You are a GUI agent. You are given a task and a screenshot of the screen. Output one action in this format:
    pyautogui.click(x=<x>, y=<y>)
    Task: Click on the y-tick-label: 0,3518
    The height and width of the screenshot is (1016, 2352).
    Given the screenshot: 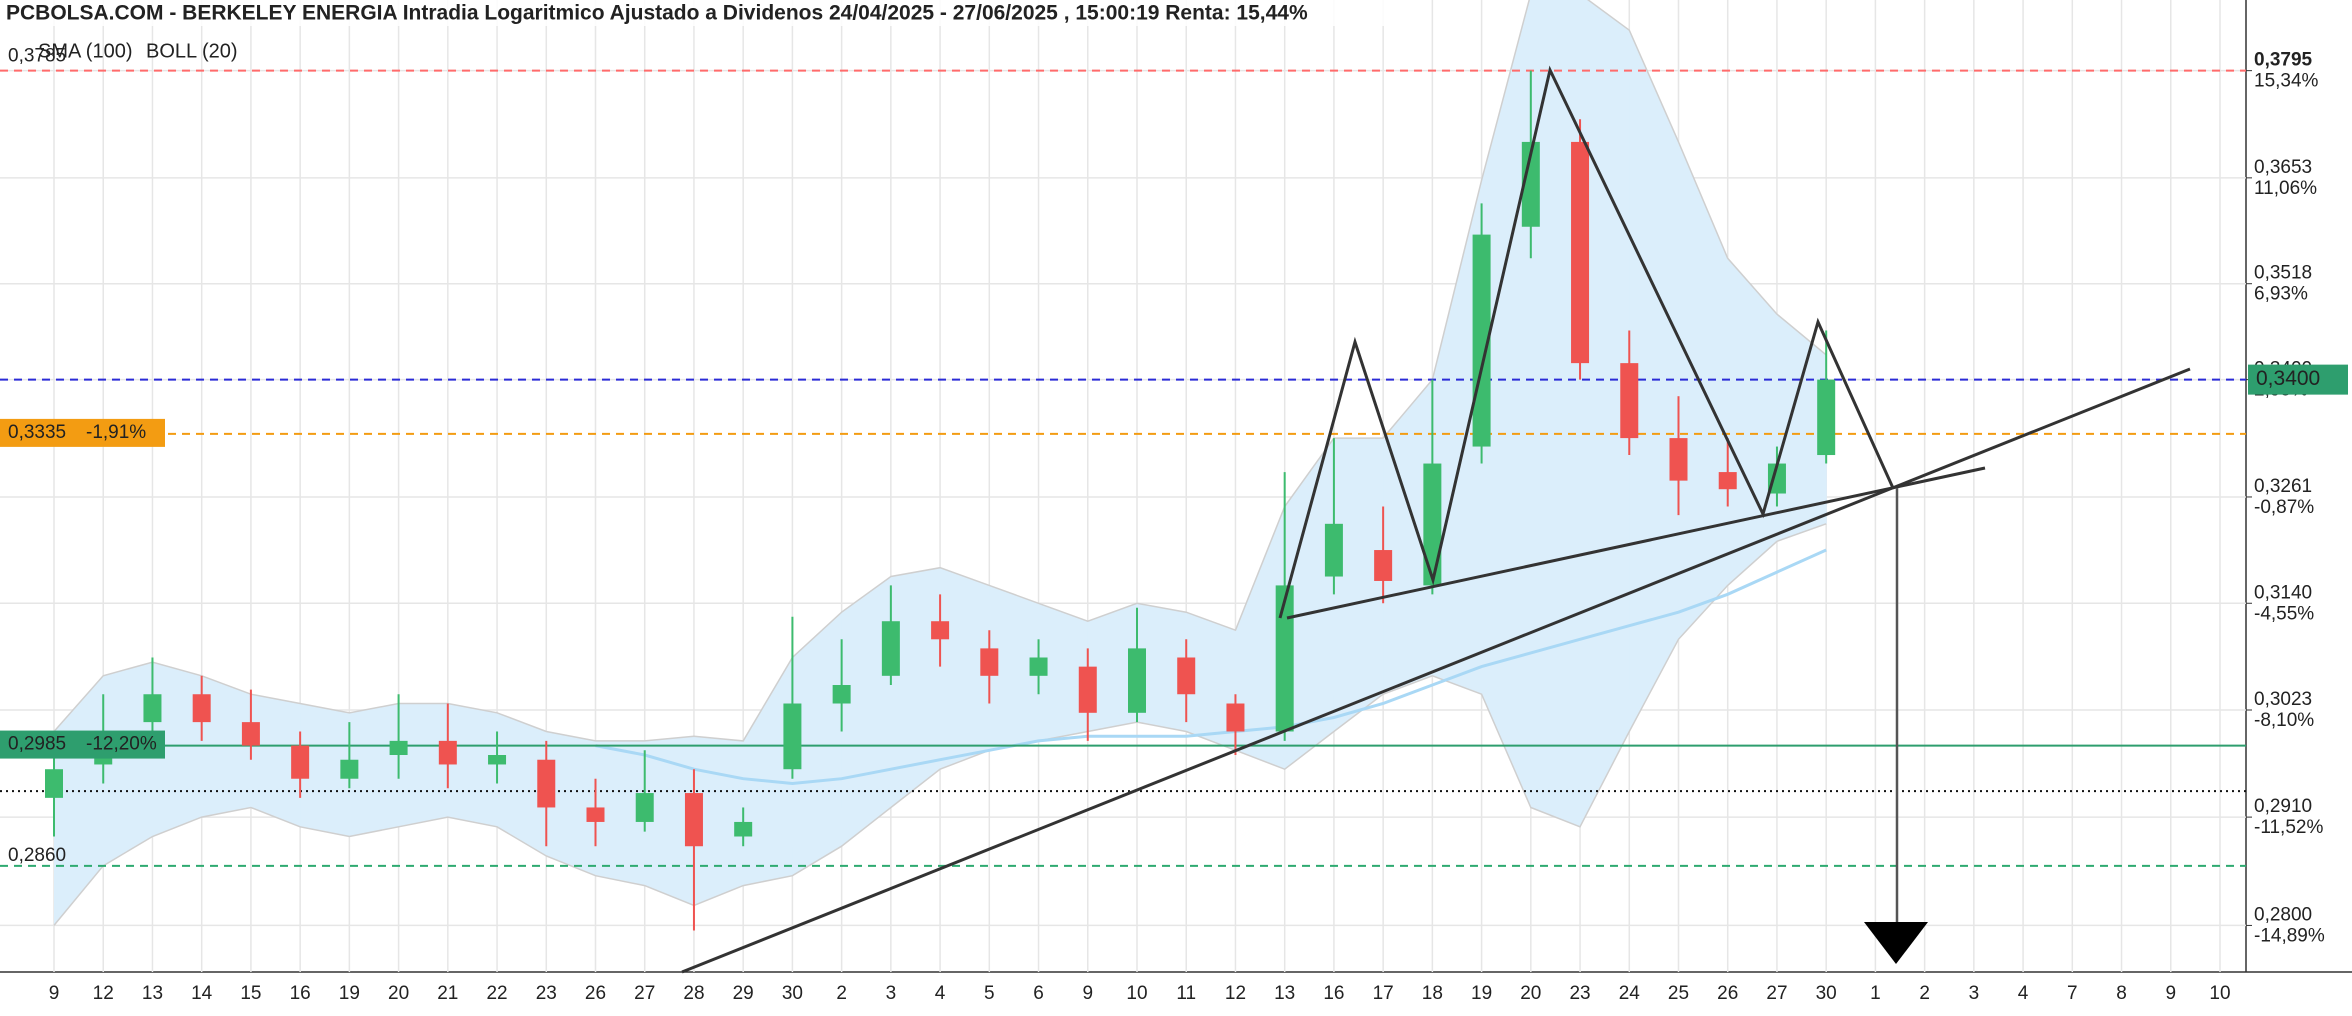 What is the action you would take?
    pyautogui.click(x=2283, y=273)
    